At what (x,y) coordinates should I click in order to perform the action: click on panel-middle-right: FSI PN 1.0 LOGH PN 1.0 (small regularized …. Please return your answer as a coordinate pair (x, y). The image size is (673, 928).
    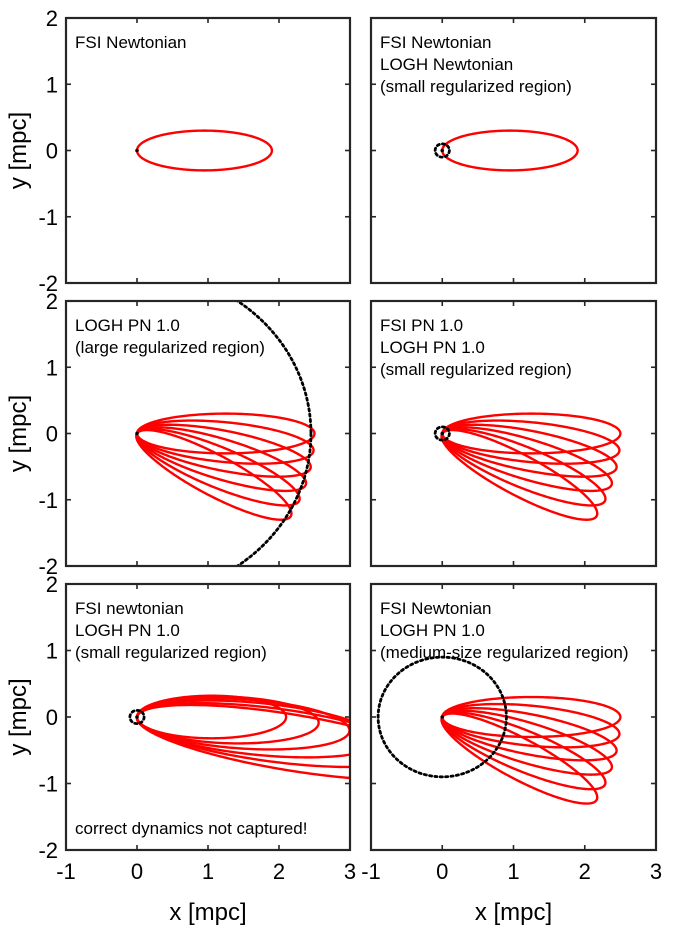
    Looking at the image, I should click on (513, 433).